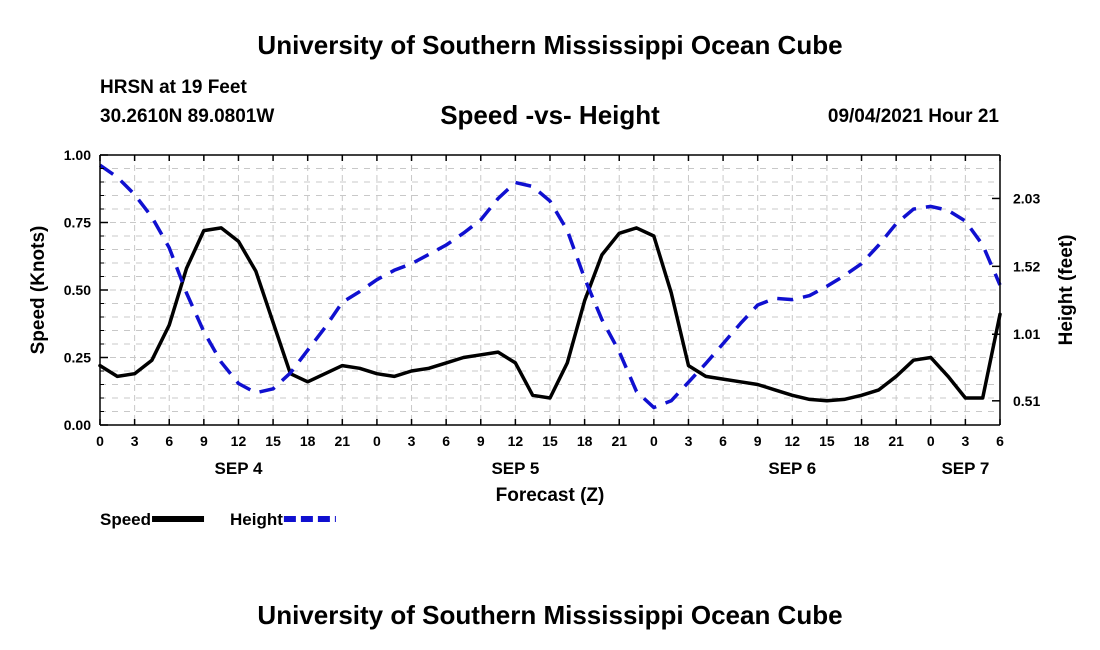  I want to click on legend: Speed Height, so click(218, 519).